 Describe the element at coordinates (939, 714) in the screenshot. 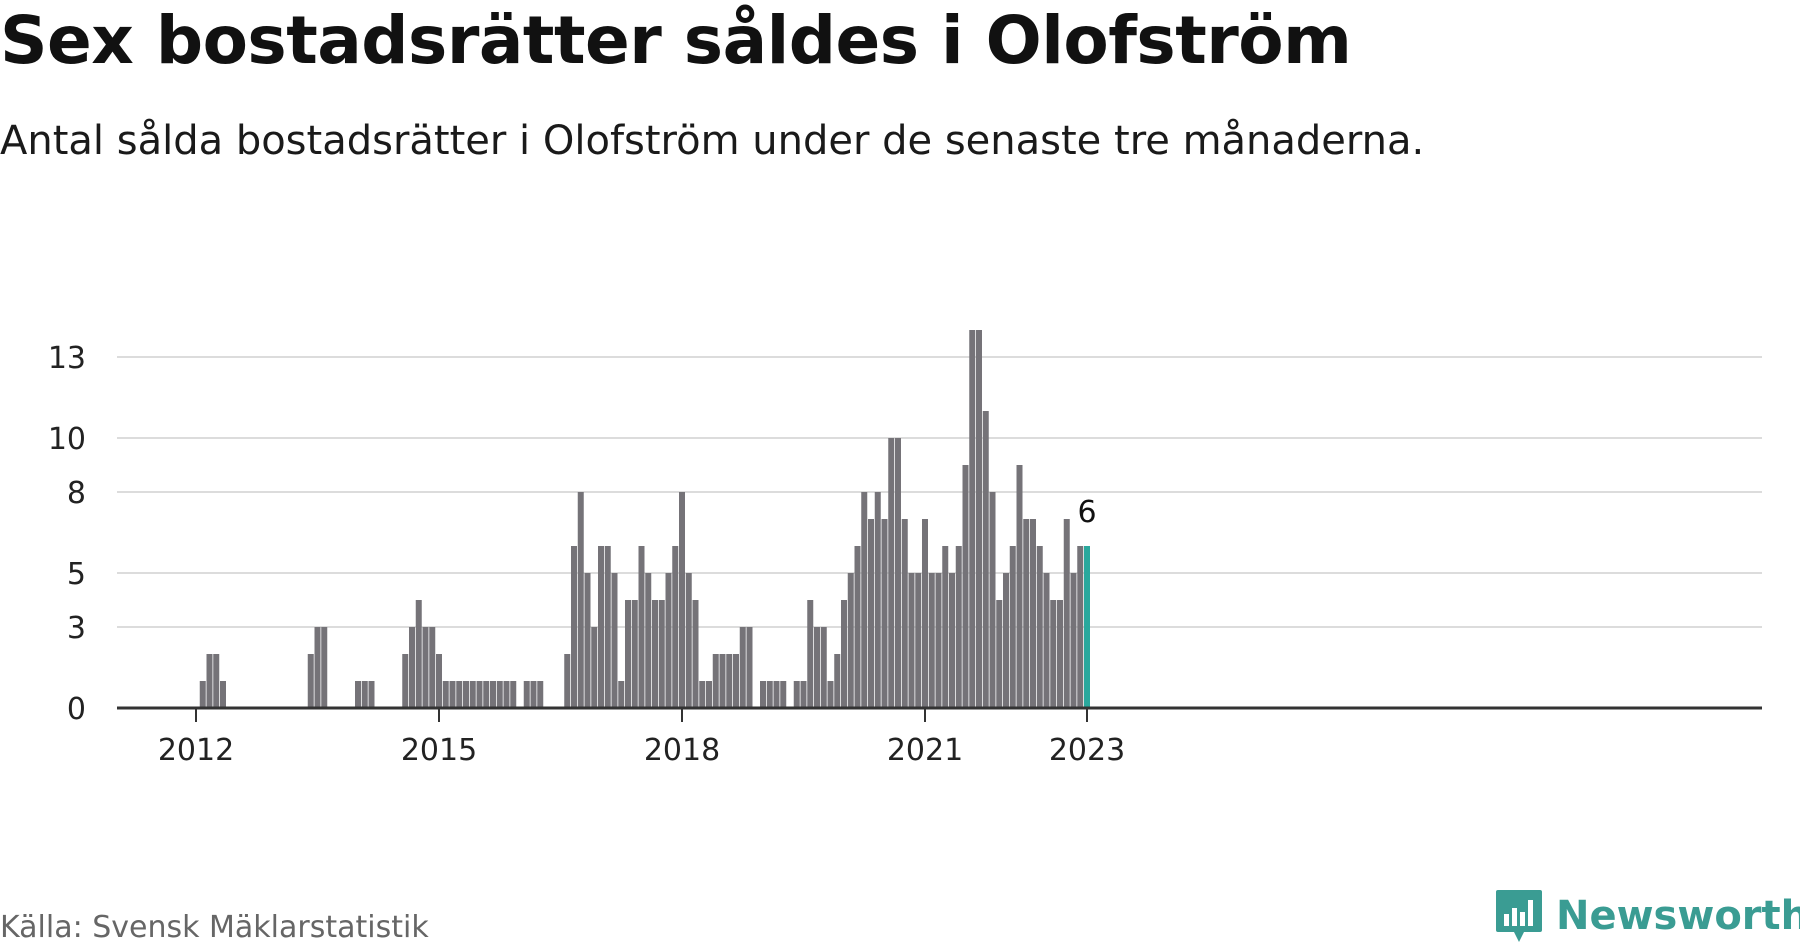

I see `axes` at that location.